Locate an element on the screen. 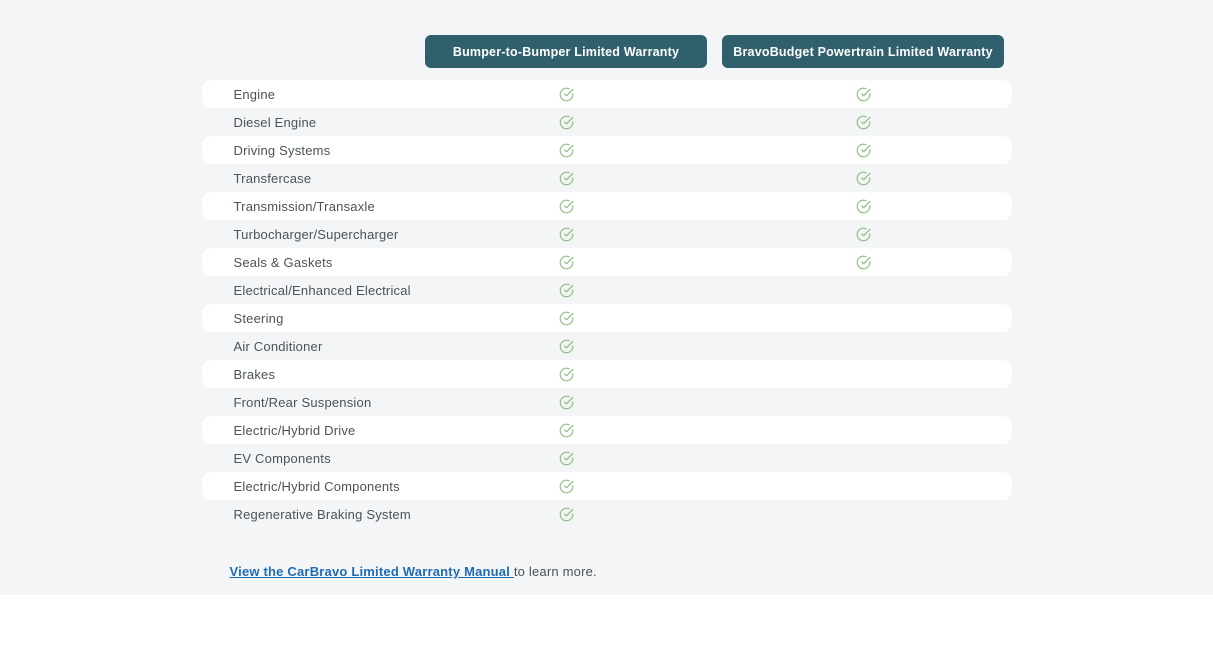 The width and height of the screenshot is (1213, 648). row-label: Diesel Engine is located at coordinates (275, 122).